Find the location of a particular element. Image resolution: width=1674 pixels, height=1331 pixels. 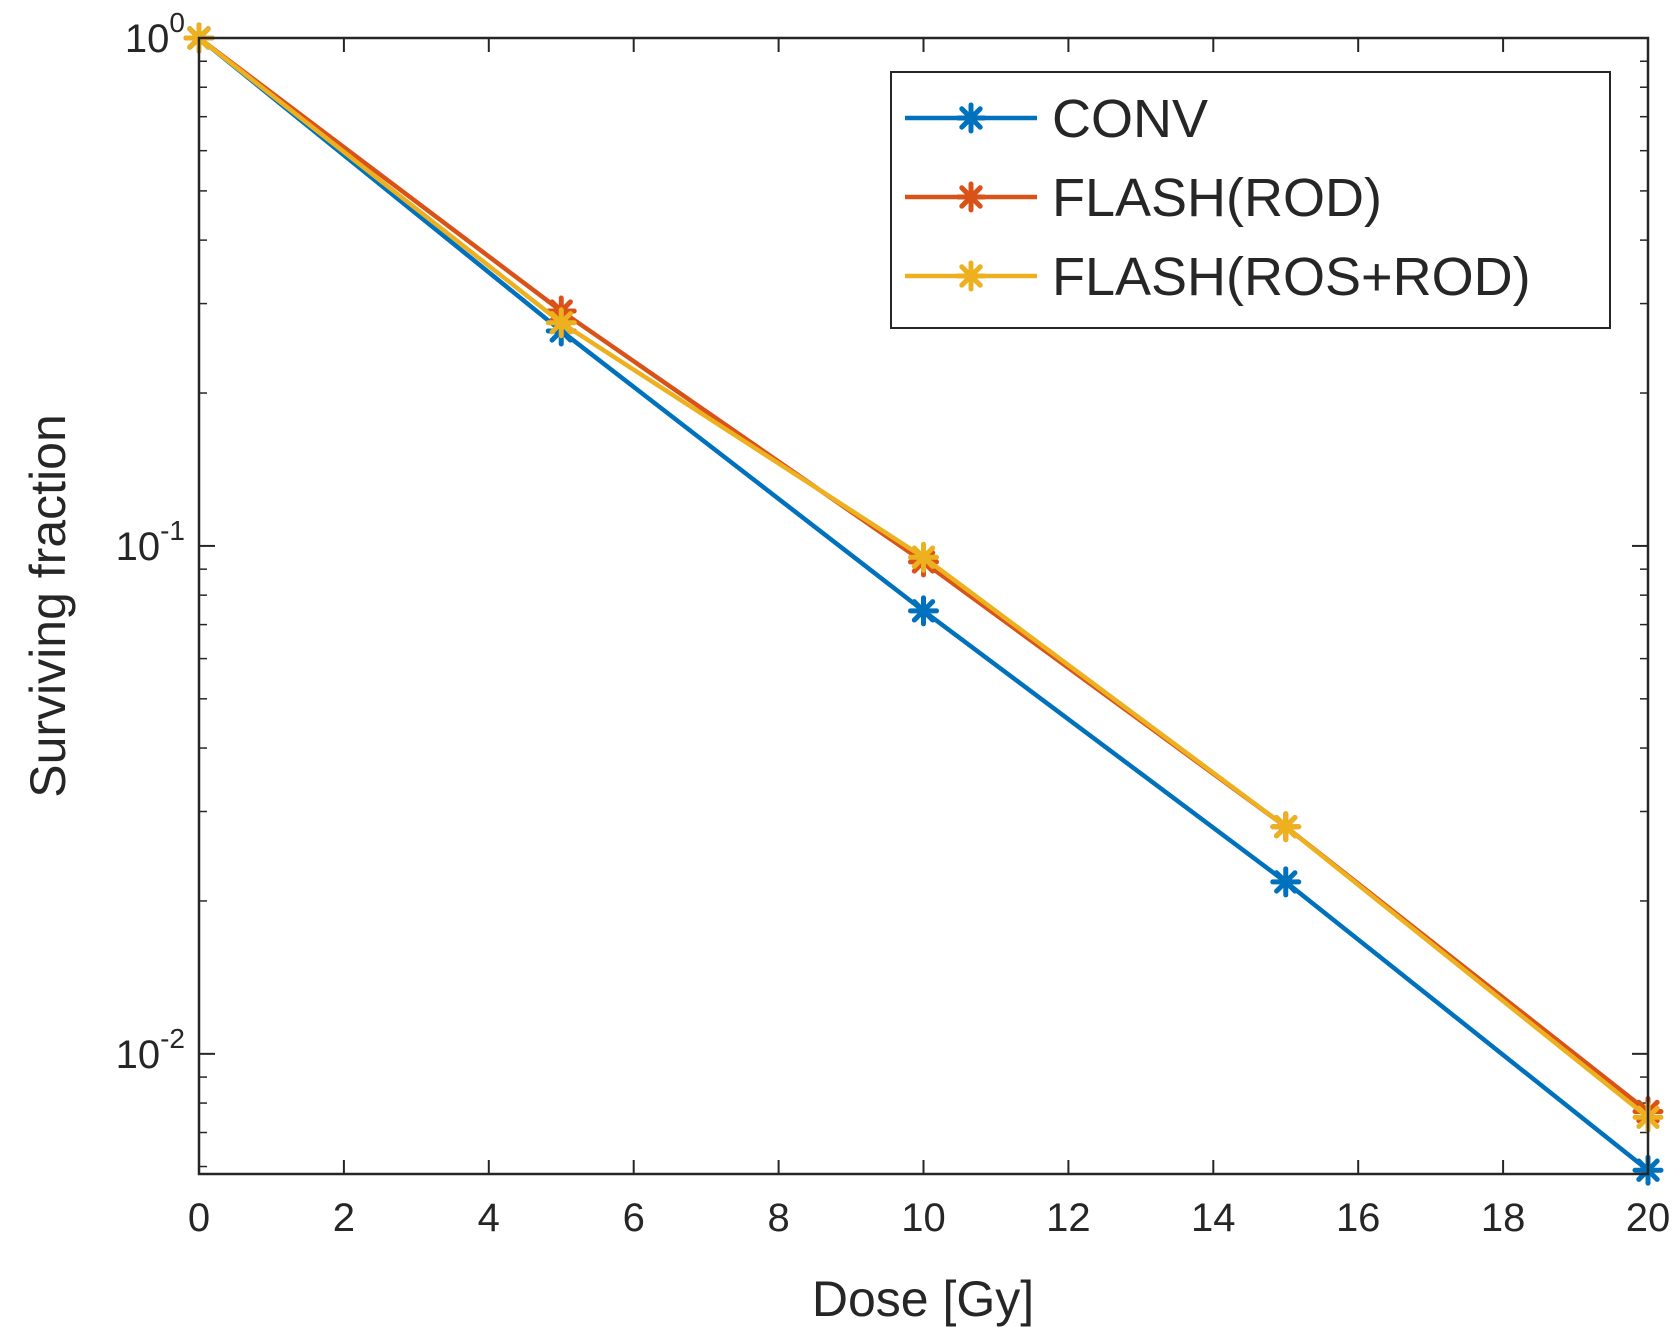

y-tick-label-exponent: 0 is located at coordinates (177, 22).